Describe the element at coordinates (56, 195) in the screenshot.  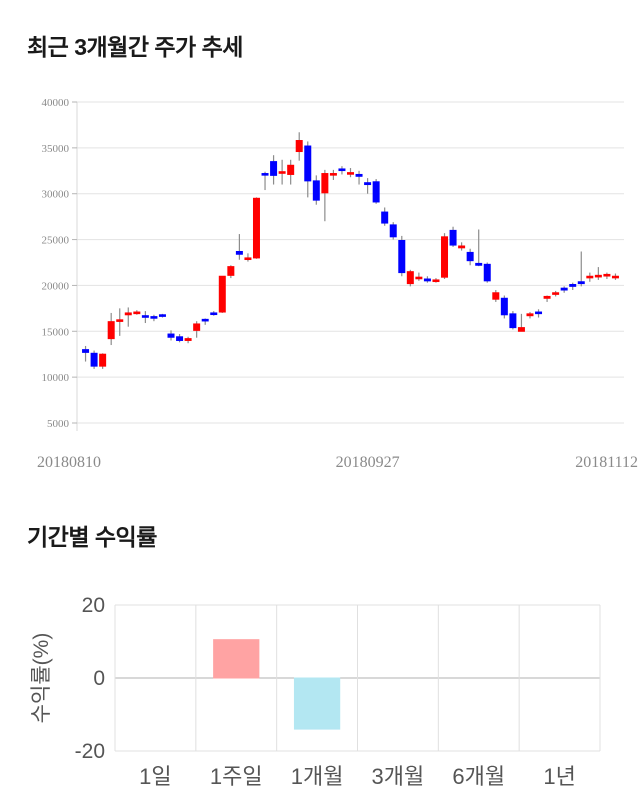
I see `y-tick-label: 30000` at that location.